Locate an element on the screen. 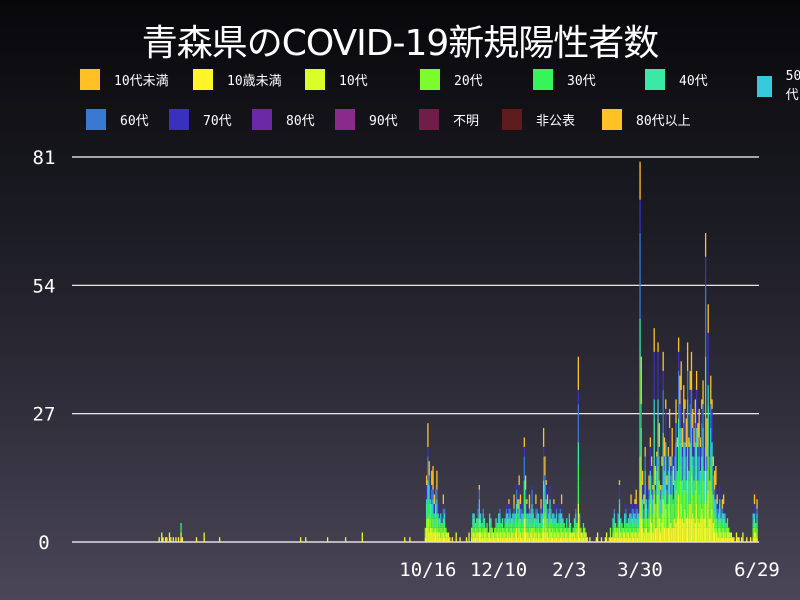 This screenshot has width=800, height=600. legend-item: 90代 is located at coordinates (366, 119).